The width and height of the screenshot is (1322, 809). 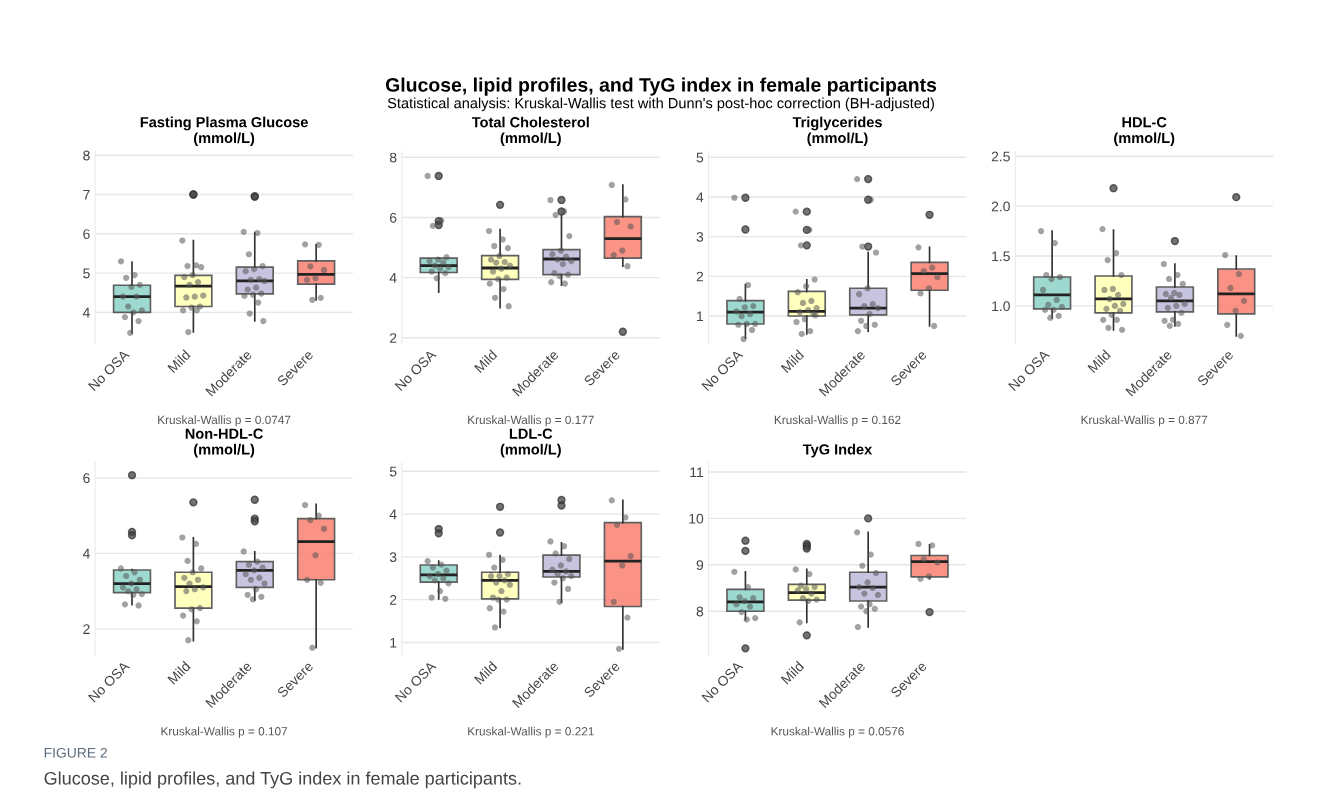 I want to click on text: Kruskal-Wallis p = 0.162, so click(x=837, y=421).